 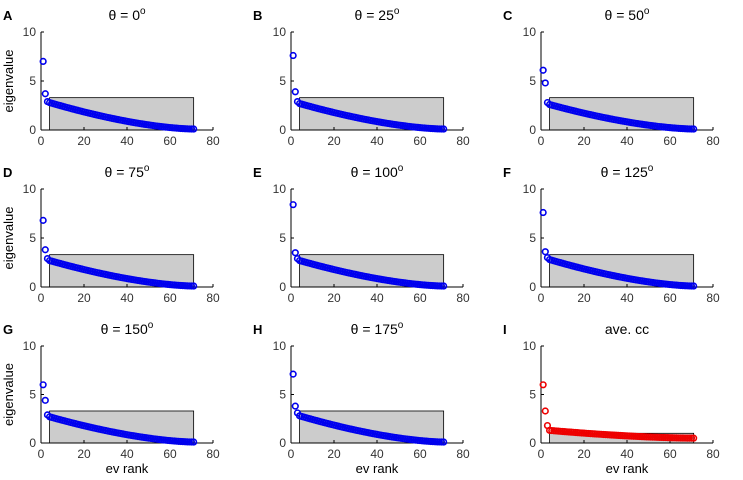 I want to click on panel-title: θ = 150o, so click(x=127, y=328).